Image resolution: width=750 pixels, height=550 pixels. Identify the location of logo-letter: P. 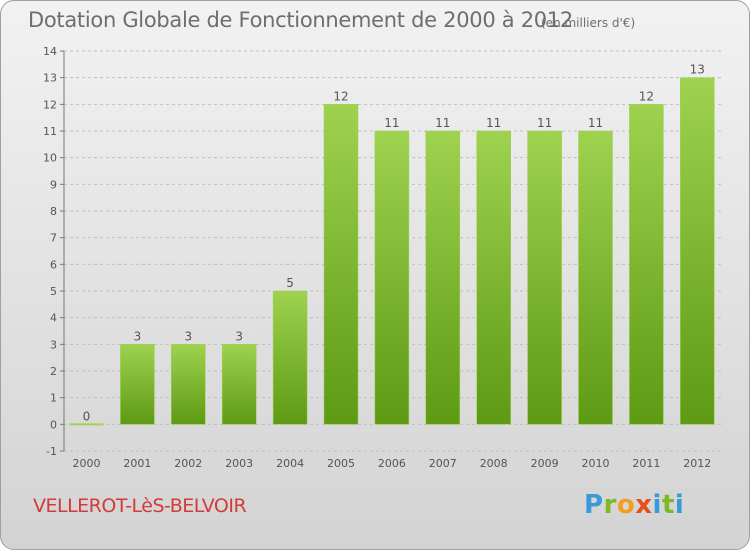
(594, 505).